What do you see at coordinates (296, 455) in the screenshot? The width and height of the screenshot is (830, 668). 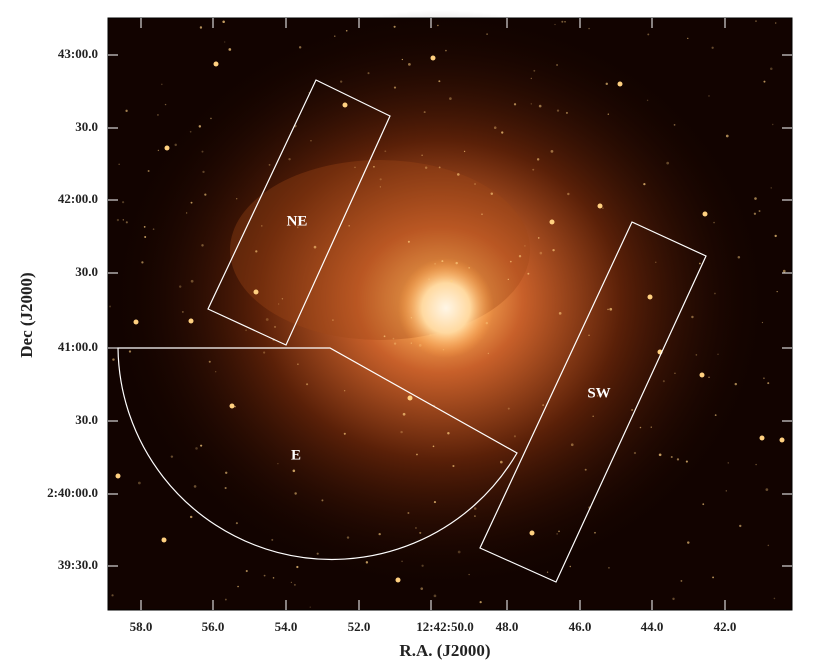 I see `region-label: E` at bounding box center [296, 455].